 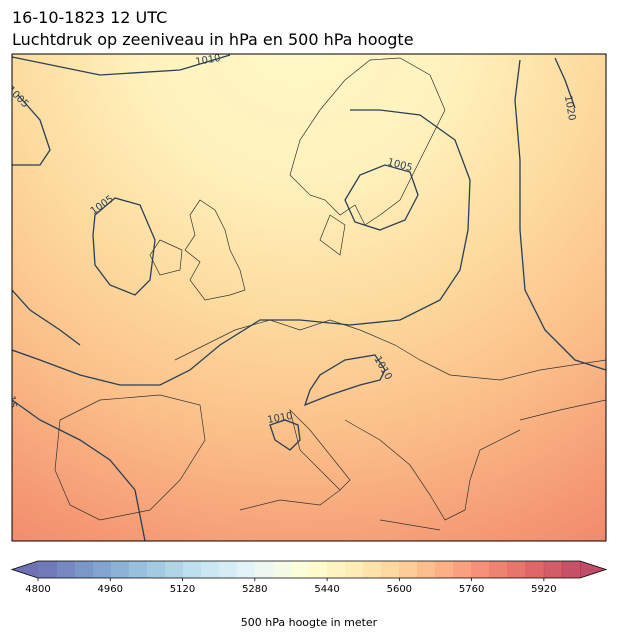 What do you see at coordinates (182, 589) in the screenshot?
I see `colorbar-tick-label: 5120` at bounding box center [182, 589].